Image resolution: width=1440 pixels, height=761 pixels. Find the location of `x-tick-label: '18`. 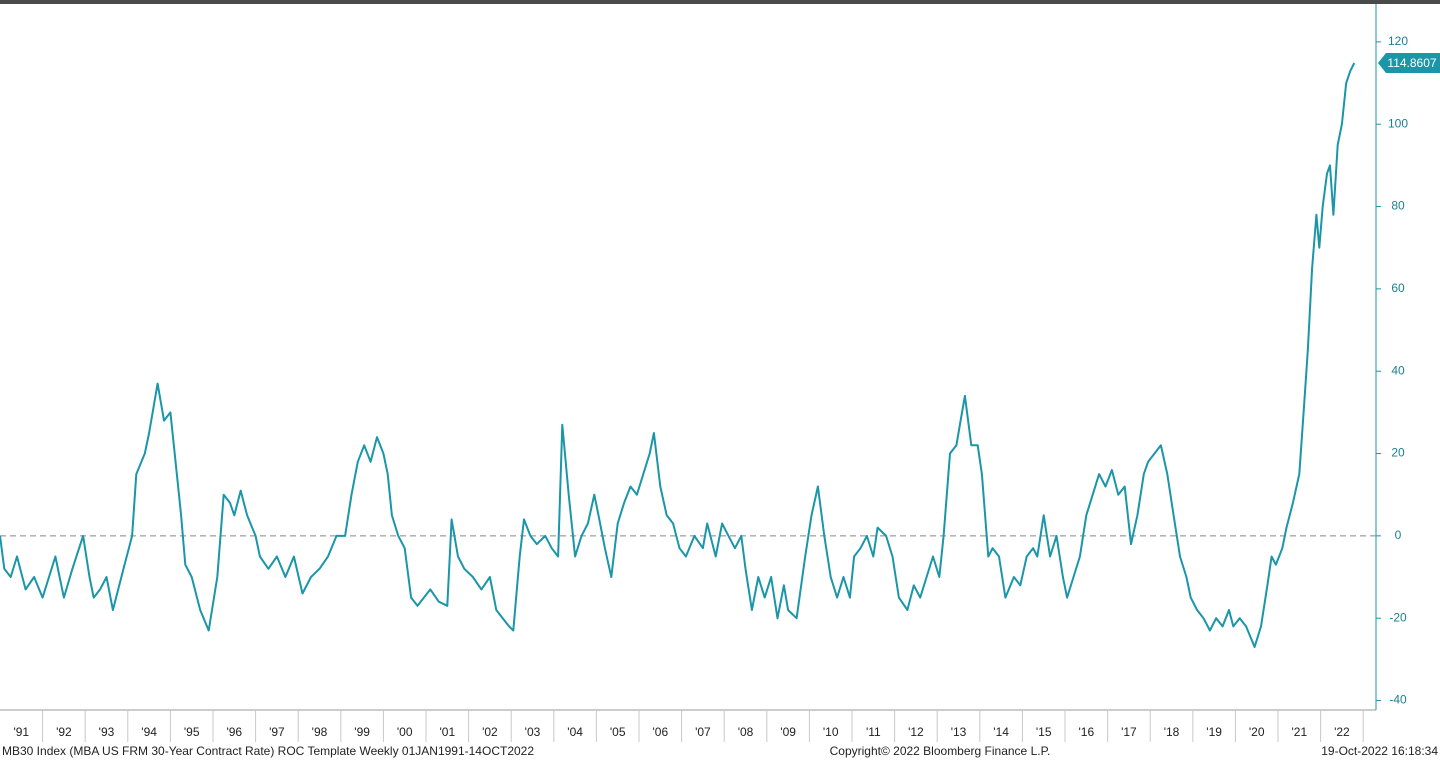

x-tick-label: '18 is located at coordinates (1172, 732).